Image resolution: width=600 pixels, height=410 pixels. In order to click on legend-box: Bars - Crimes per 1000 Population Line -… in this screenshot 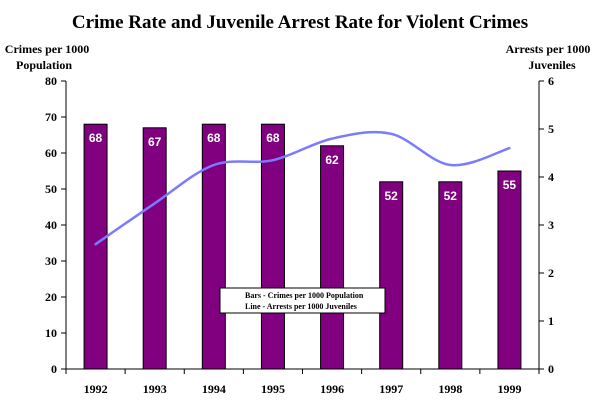, I will do `click(302, 300)`.